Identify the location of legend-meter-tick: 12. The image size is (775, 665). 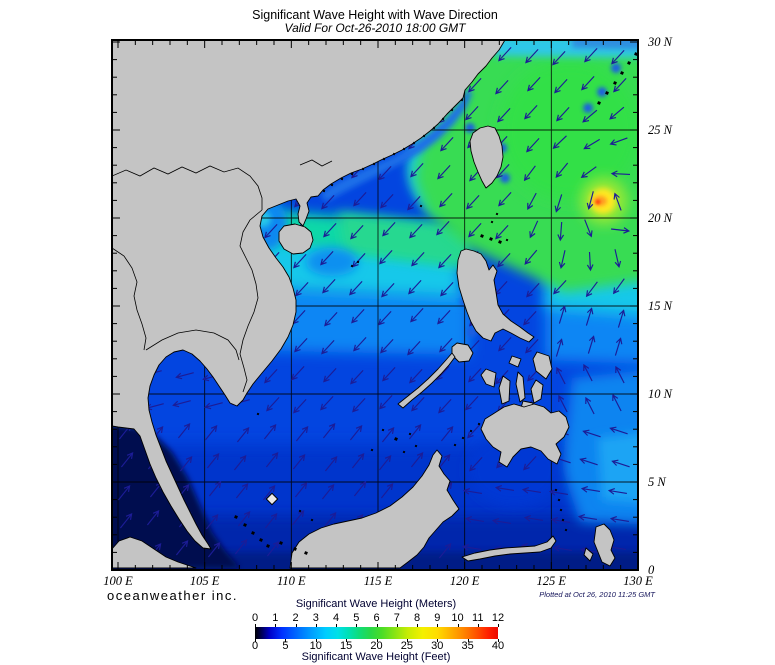
(498, 618).